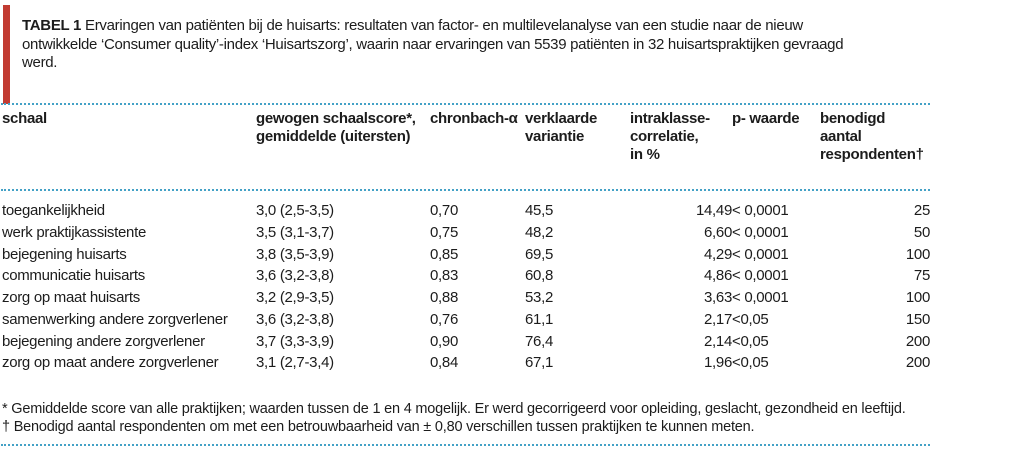  Describe the element at coordinates (333, 136) in the screenshot. I see `header-line: gemiddelde (uitersten)` at that location.